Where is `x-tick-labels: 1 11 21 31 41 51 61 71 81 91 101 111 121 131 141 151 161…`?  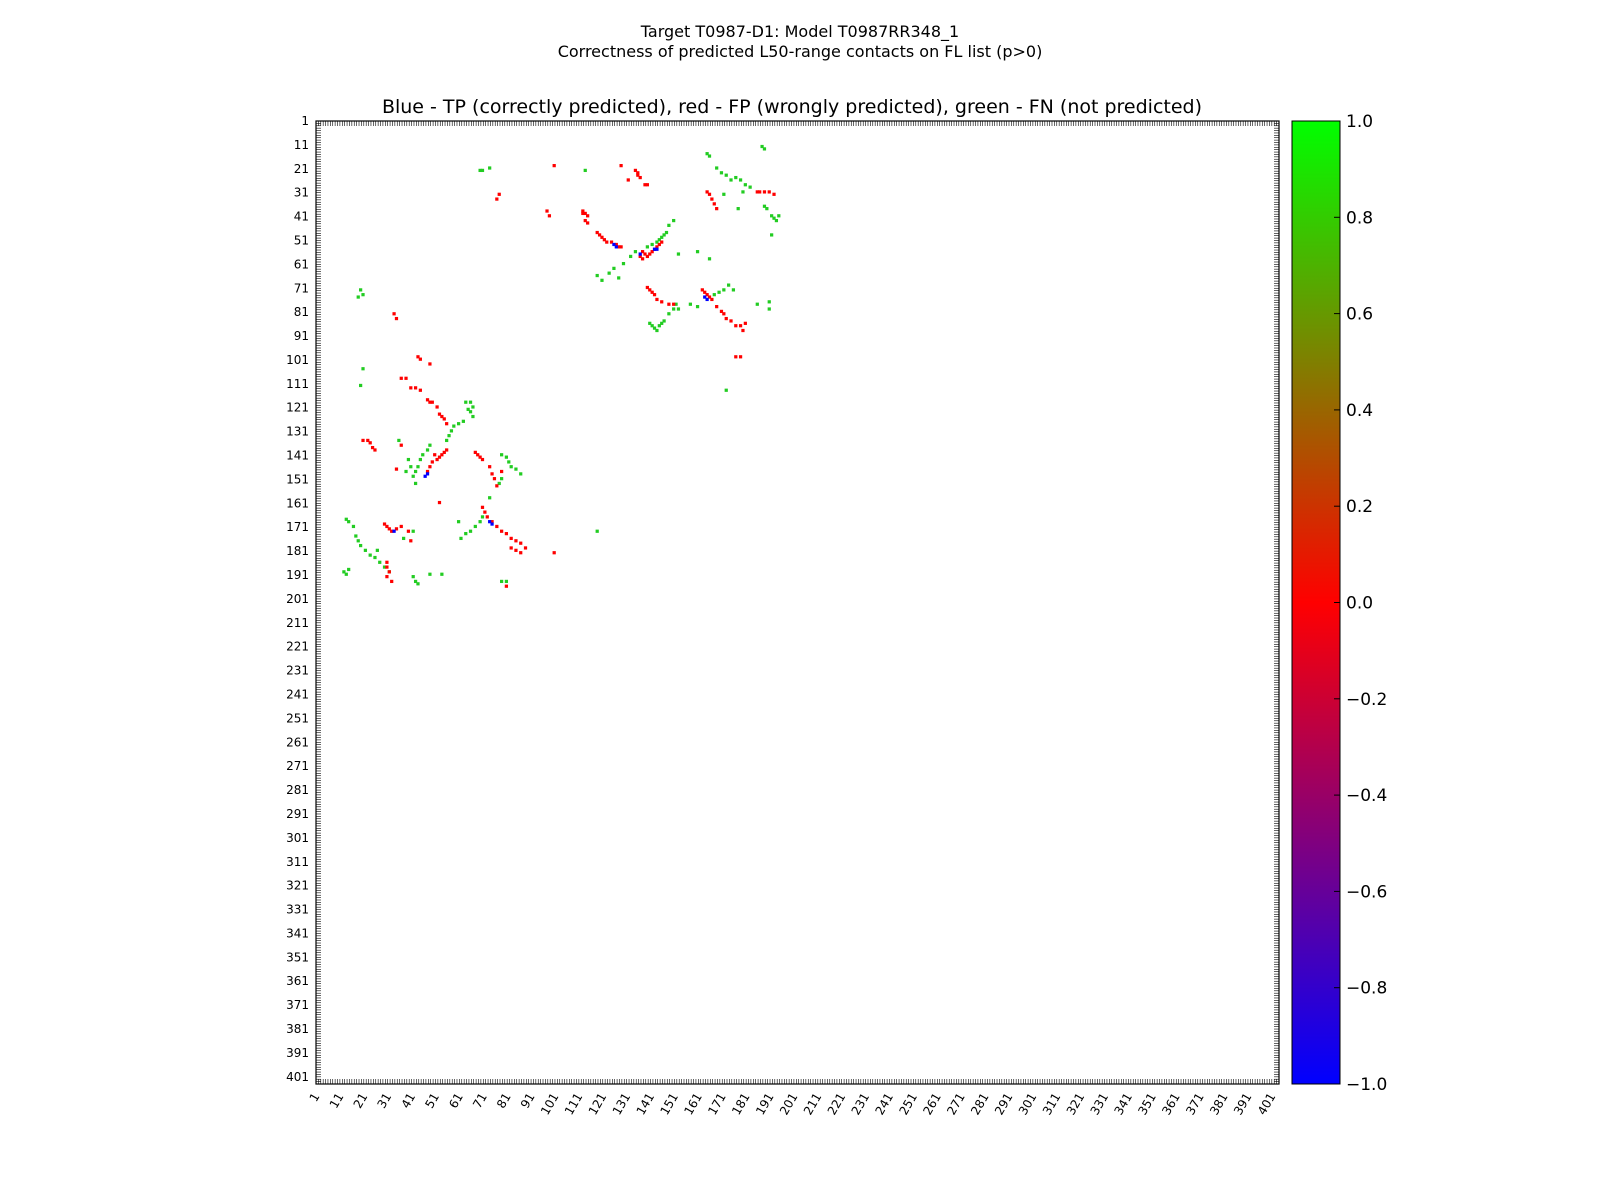
x-tick-labels: 1 11 21 31 41 51 61 71 81 91 101 111 121 131 141 151 161… is located at coordinates (793, 1104).